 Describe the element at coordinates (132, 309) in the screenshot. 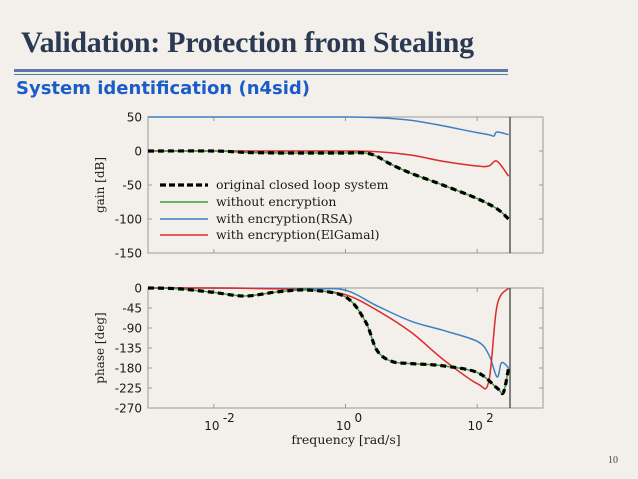

I see `y-tick-label: -45` at that location.